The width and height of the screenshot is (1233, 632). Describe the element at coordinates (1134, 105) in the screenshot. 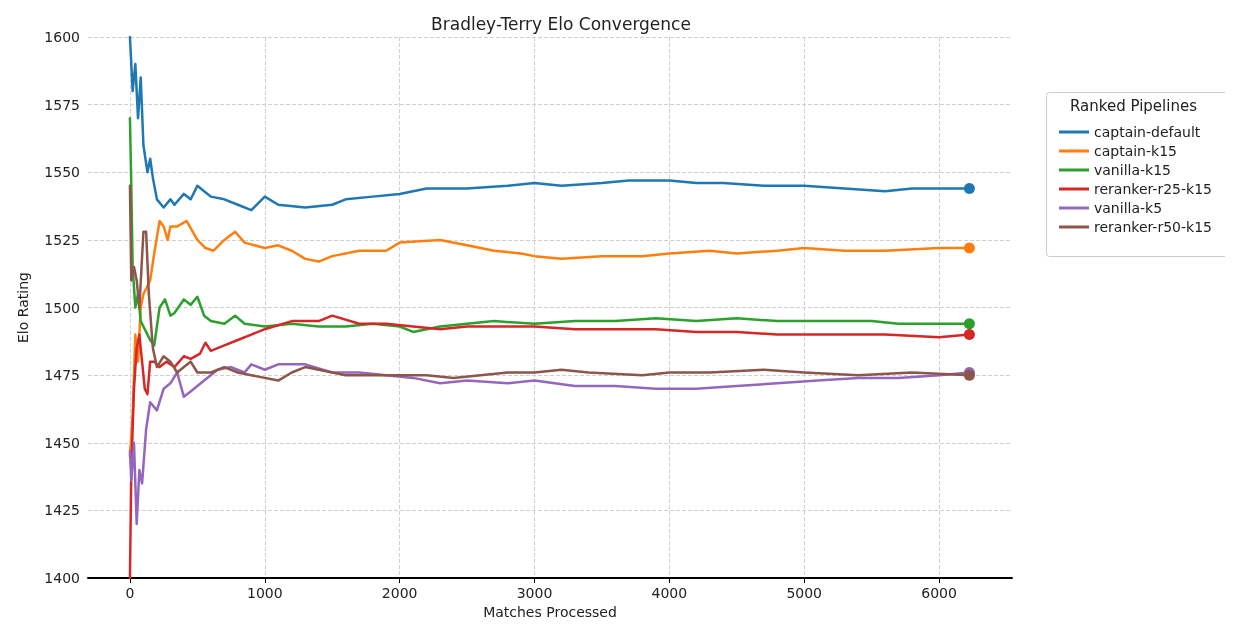

I see `legend-title: Ranked Pipelines` at that location.